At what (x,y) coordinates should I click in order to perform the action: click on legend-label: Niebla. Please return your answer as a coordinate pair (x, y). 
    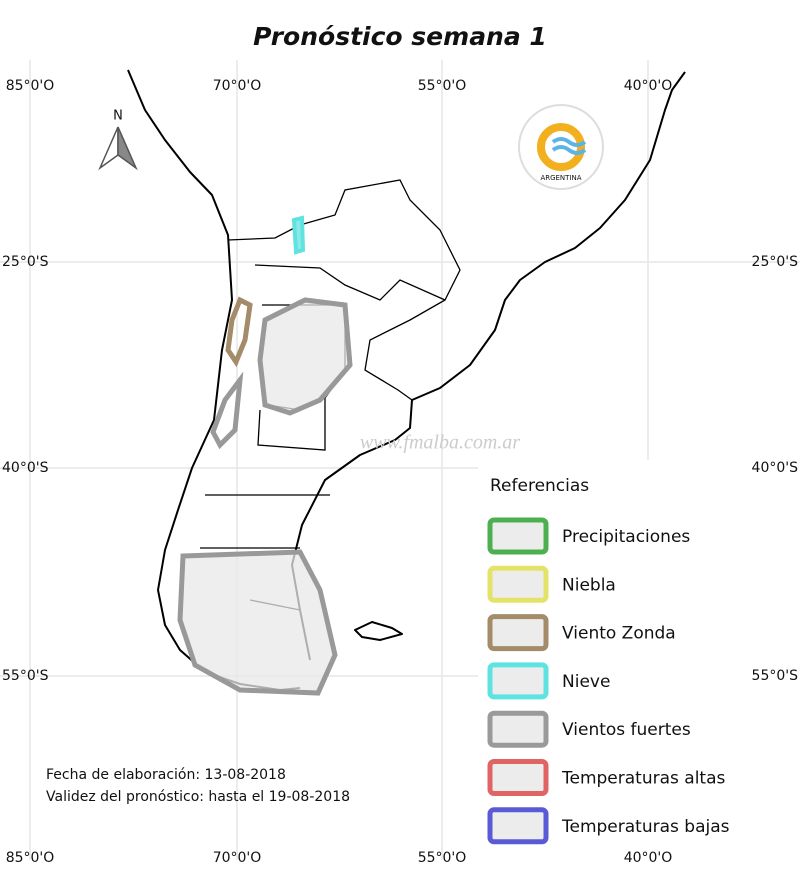
    Looking at the image, I should click on (589, 585).